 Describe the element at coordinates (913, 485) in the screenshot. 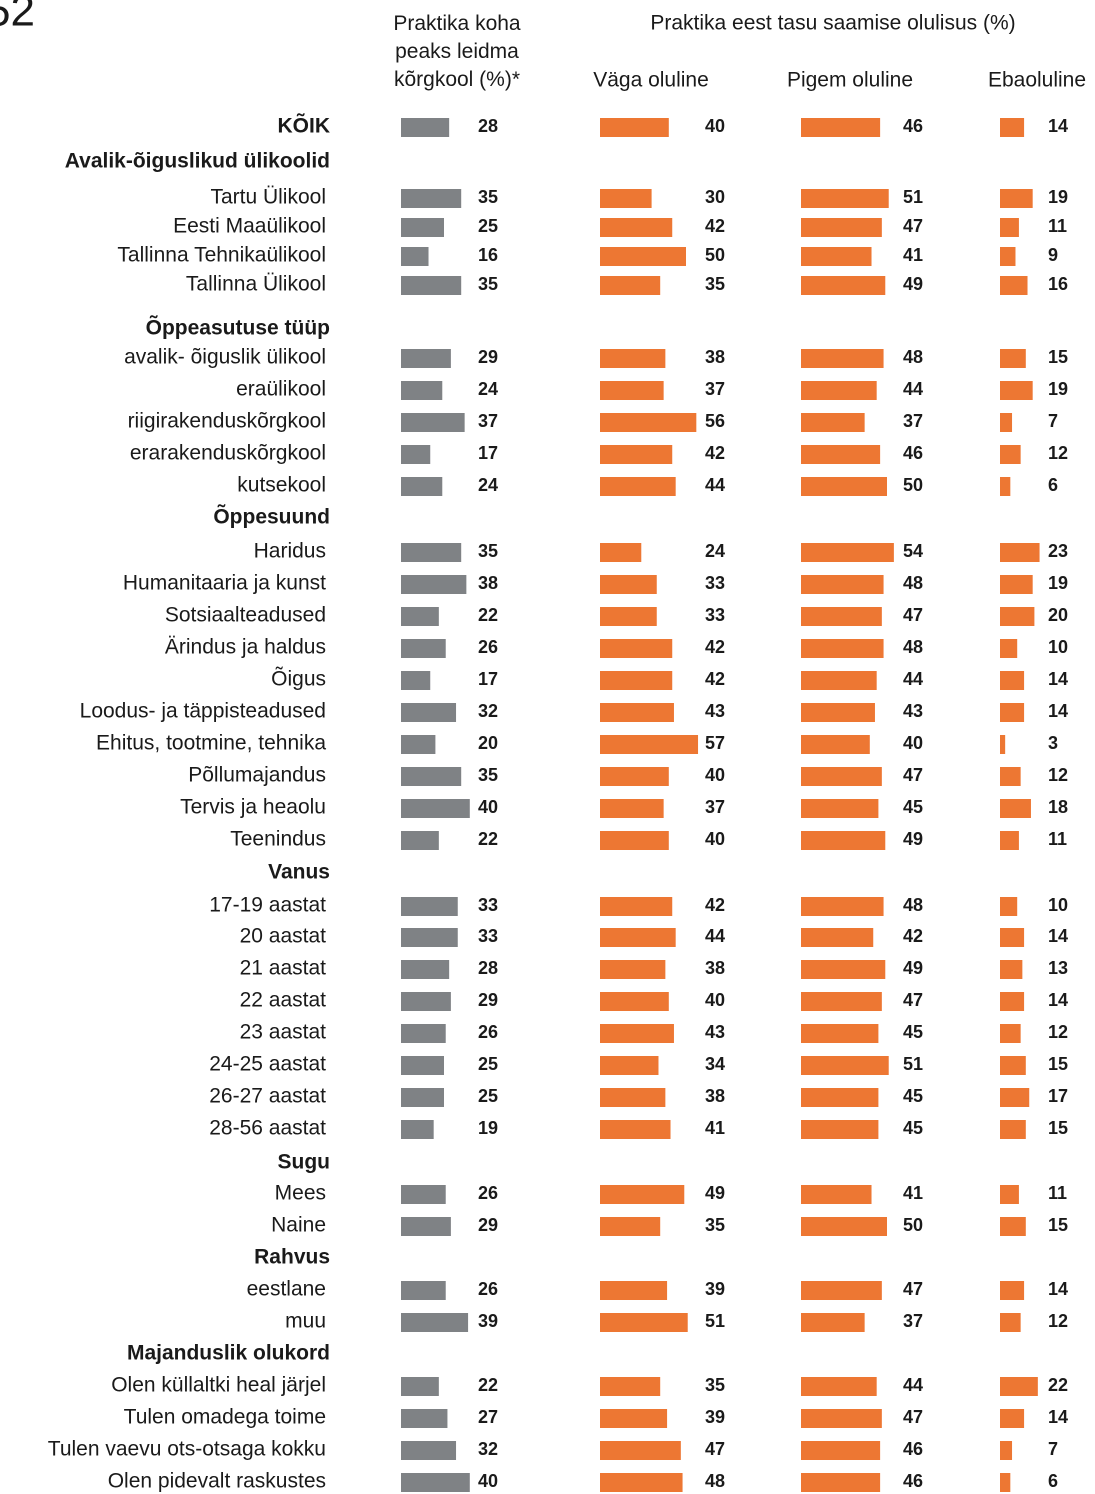

I see `value-label: 50` at that location.